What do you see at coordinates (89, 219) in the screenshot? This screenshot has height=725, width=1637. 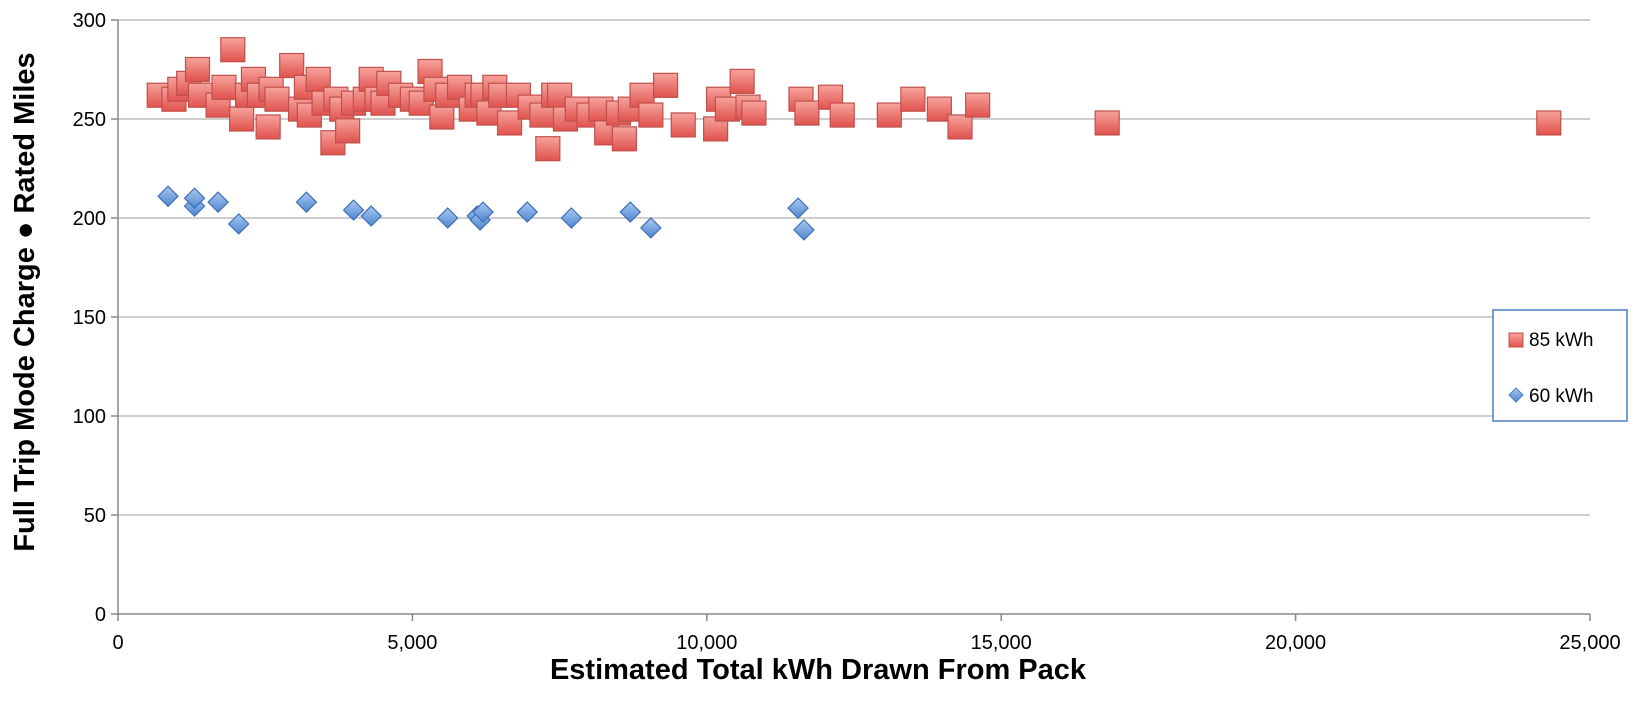 I see `y-tick-label: 200` at bounding box center [89, 219].